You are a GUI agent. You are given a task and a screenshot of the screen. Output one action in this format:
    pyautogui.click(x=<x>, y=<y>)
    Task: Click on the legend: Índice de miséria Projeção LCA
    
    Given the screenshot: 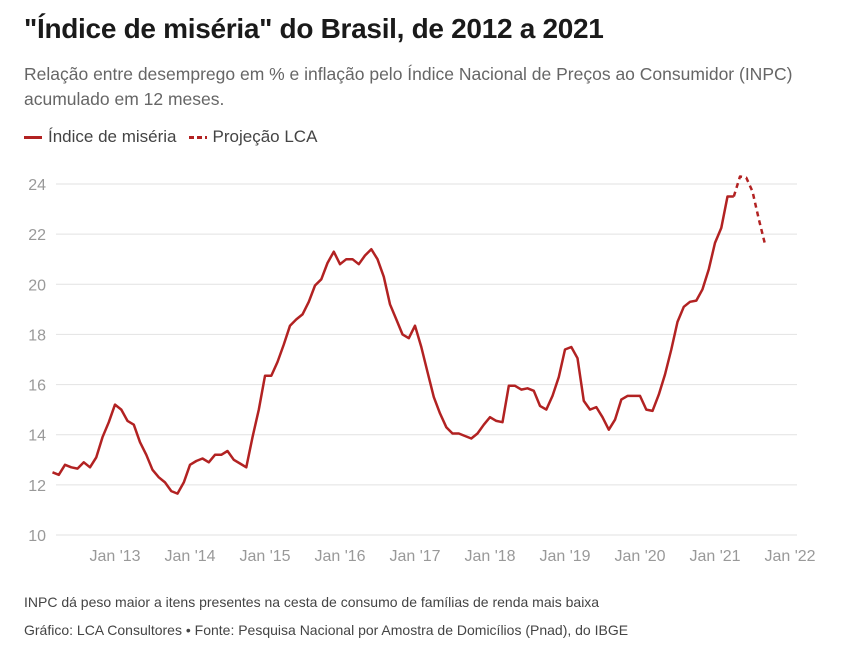 What is the action you would take?
    pyautogui.click(x=176, y=137)
    